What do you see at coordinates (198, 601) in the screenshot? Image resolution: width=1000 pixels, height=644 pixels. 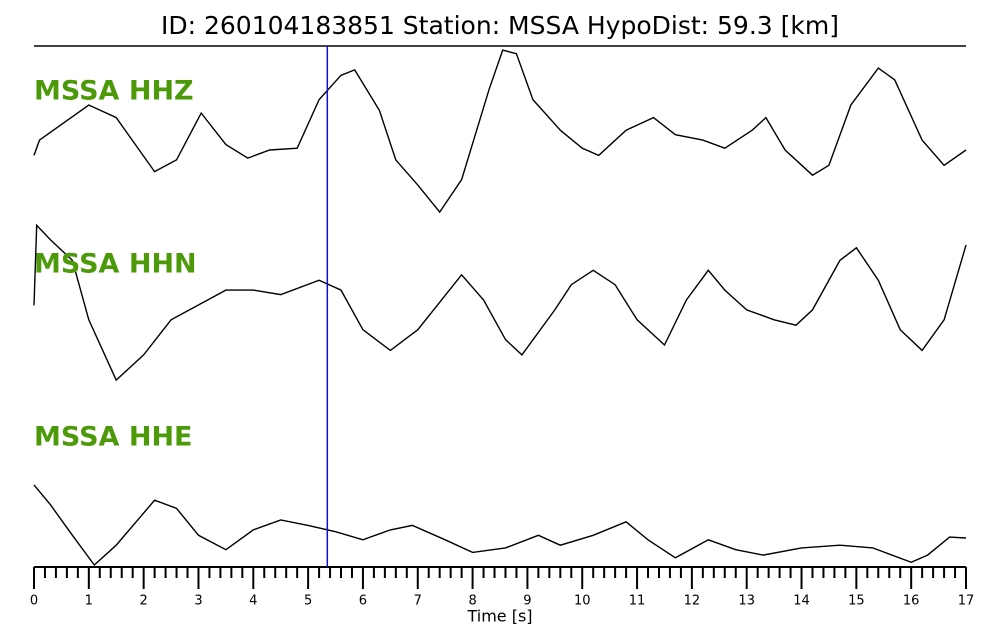 I see `x-tick-label: 3` at bounding box center [198, 601].